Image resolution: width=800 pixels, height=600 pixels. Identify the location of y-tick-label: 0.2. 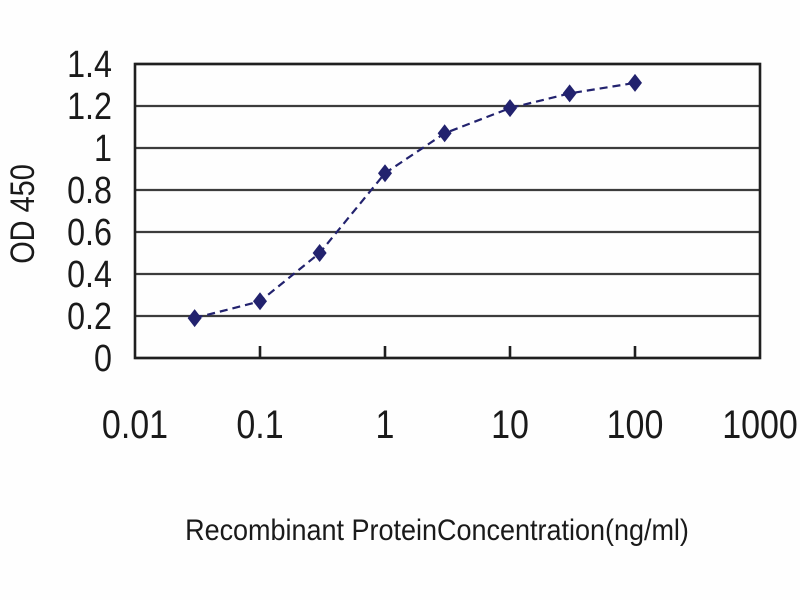
(89, 317).